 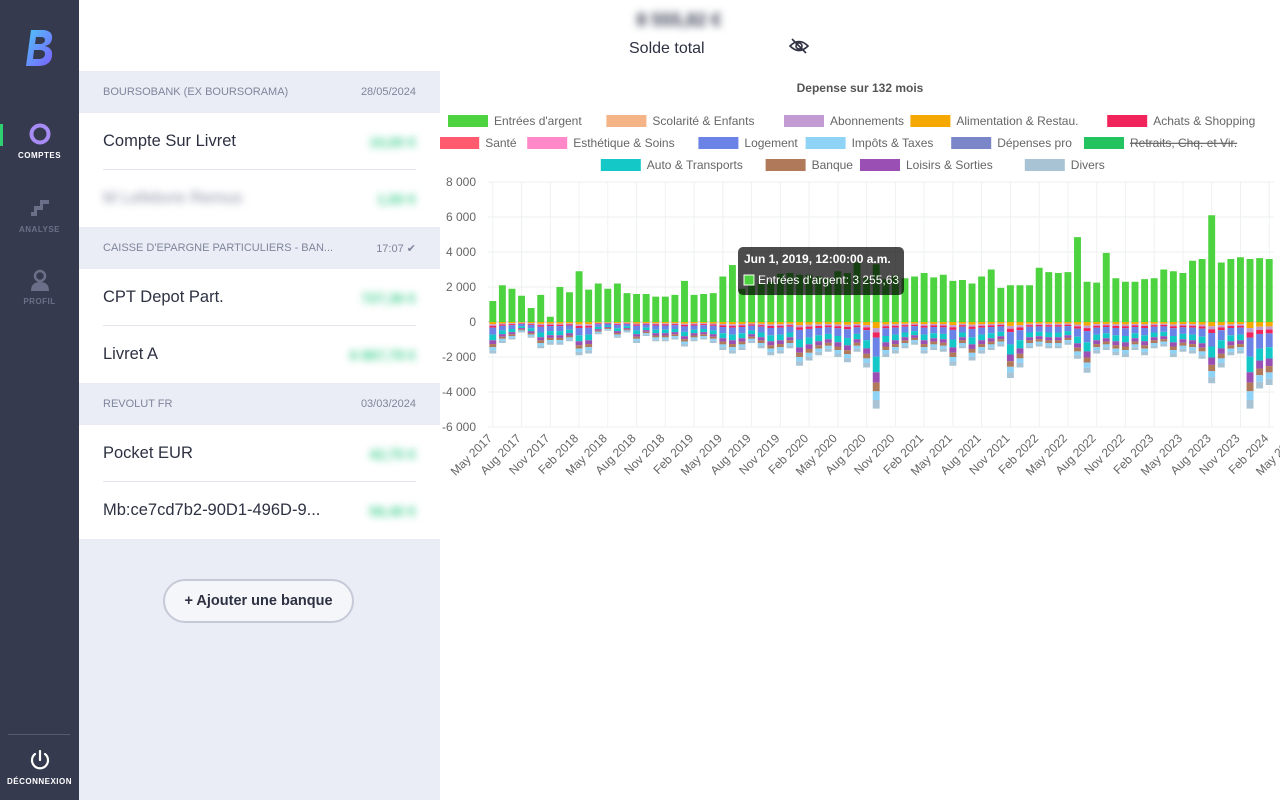 I want to click on nav-comptes: COMPTES, so click(x=39, y=141).